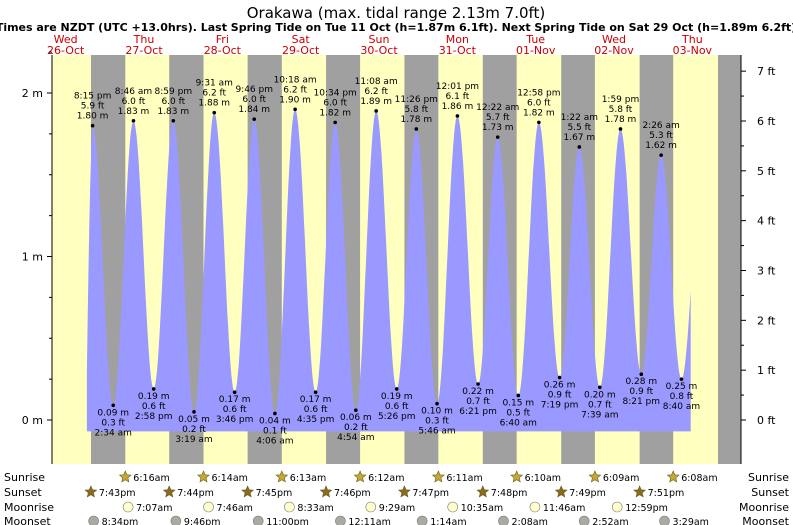 The width and height of the screenshot is (793, 525). Describe the element at coordinates (768, 477) in the screenshot. I see `sunrise-row-label-right: Sunrise` at that location.